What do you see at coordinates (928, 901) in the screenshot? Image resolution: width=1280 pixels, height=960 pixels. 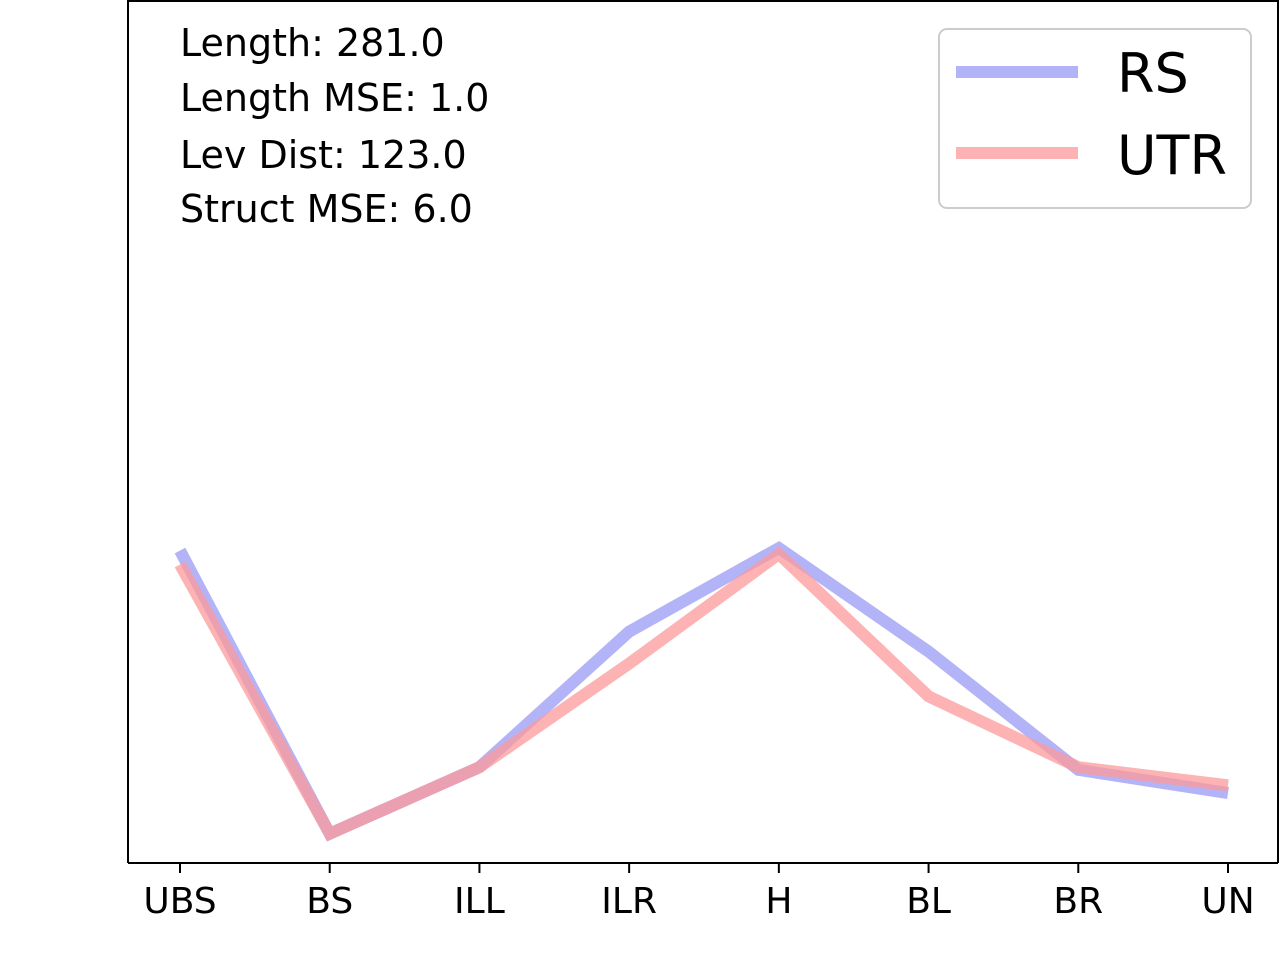 I see `x-tick-label-bl: BL` at bounding box center [928, 901].